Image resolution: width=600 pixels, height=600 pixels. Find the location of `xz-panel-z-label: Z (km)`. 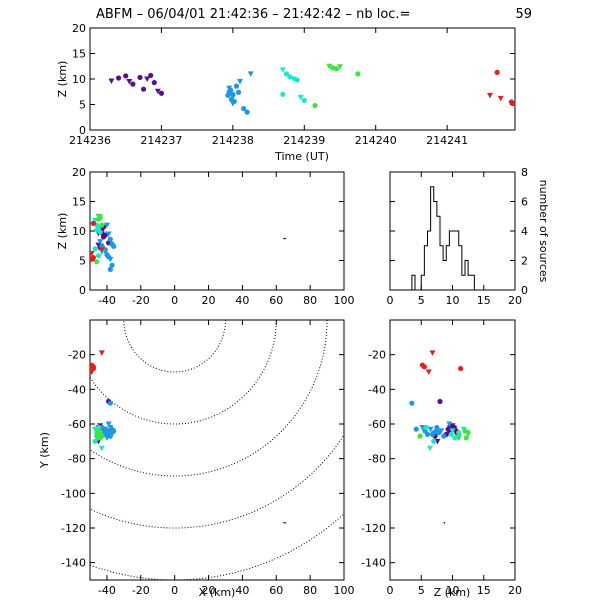

xz-panel-z-label: Z (km) is located at coordinates (62, 231).